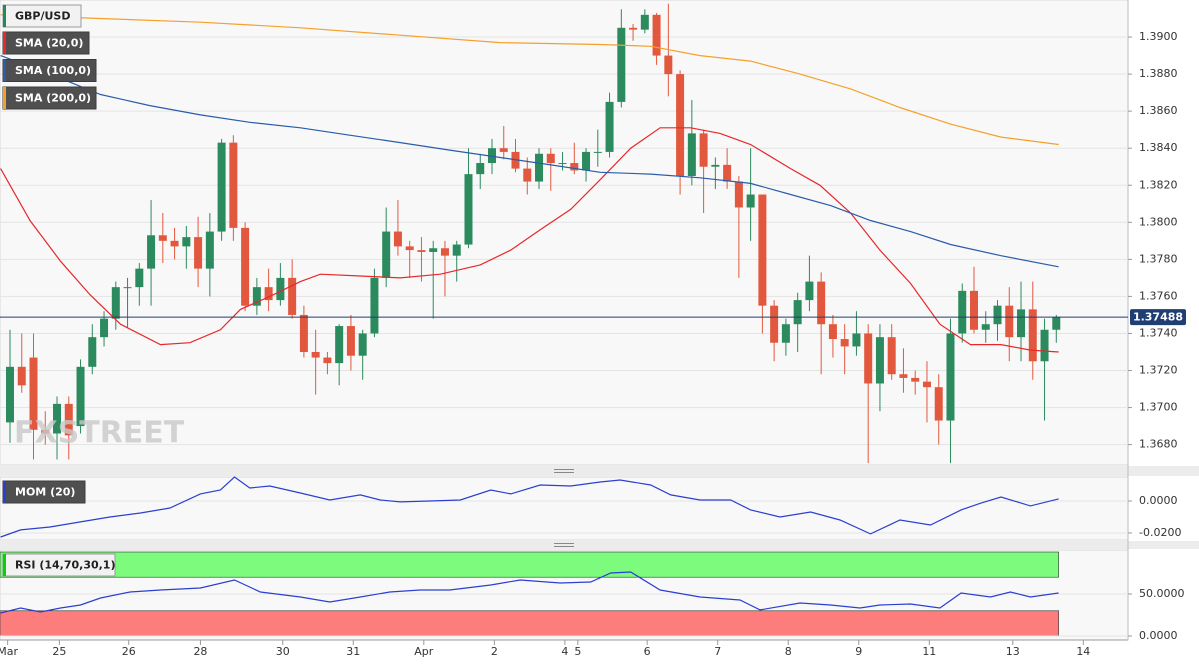  What do you see at coordinates (59, 651) in the screenshot?
I see `x-tick-label: 25` at bounding box center [59, 651].